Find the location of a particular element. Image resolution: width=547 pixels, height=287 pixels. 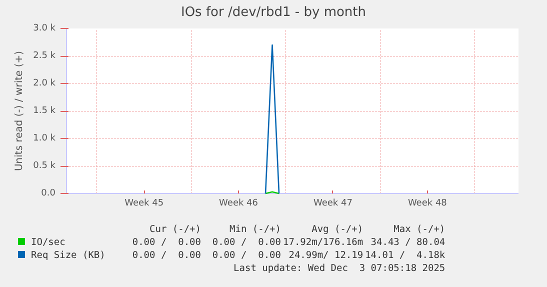

y-tick-label: 0.0 is located at coordinates (48, 193).